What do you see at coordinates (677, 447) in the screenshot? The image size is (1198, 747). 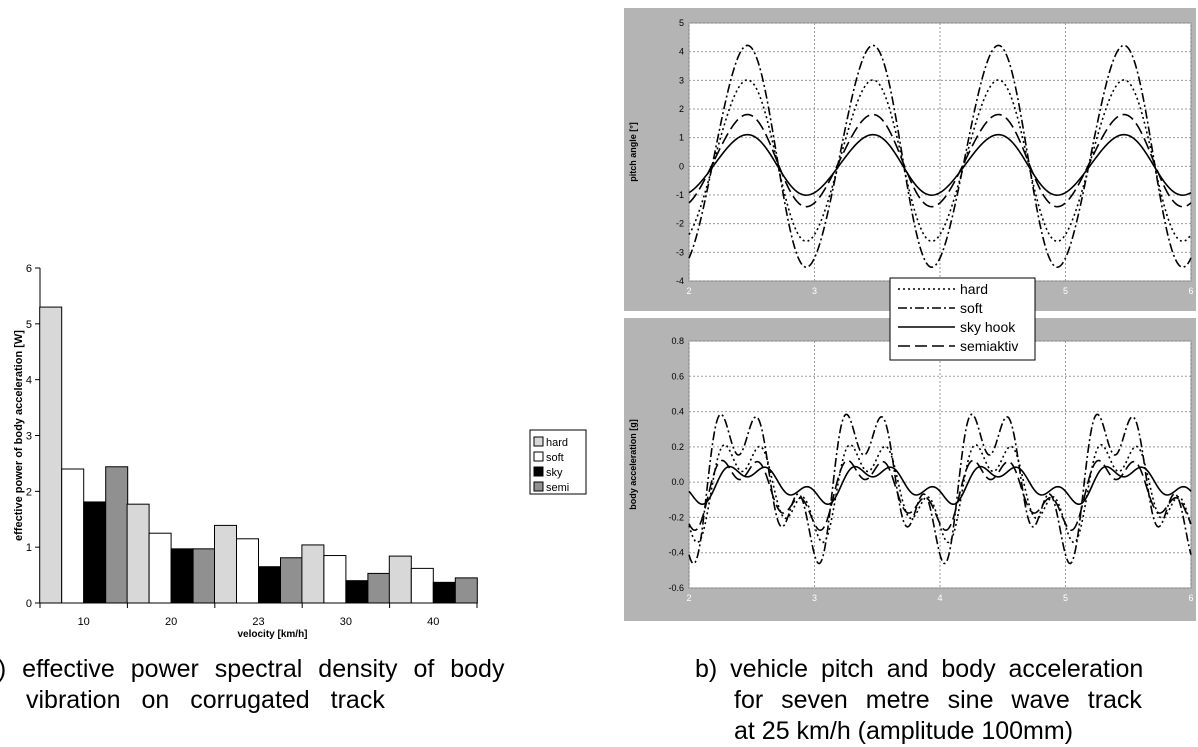 I see `y-tick-label: 0.2` at bounding box center [677, 447].